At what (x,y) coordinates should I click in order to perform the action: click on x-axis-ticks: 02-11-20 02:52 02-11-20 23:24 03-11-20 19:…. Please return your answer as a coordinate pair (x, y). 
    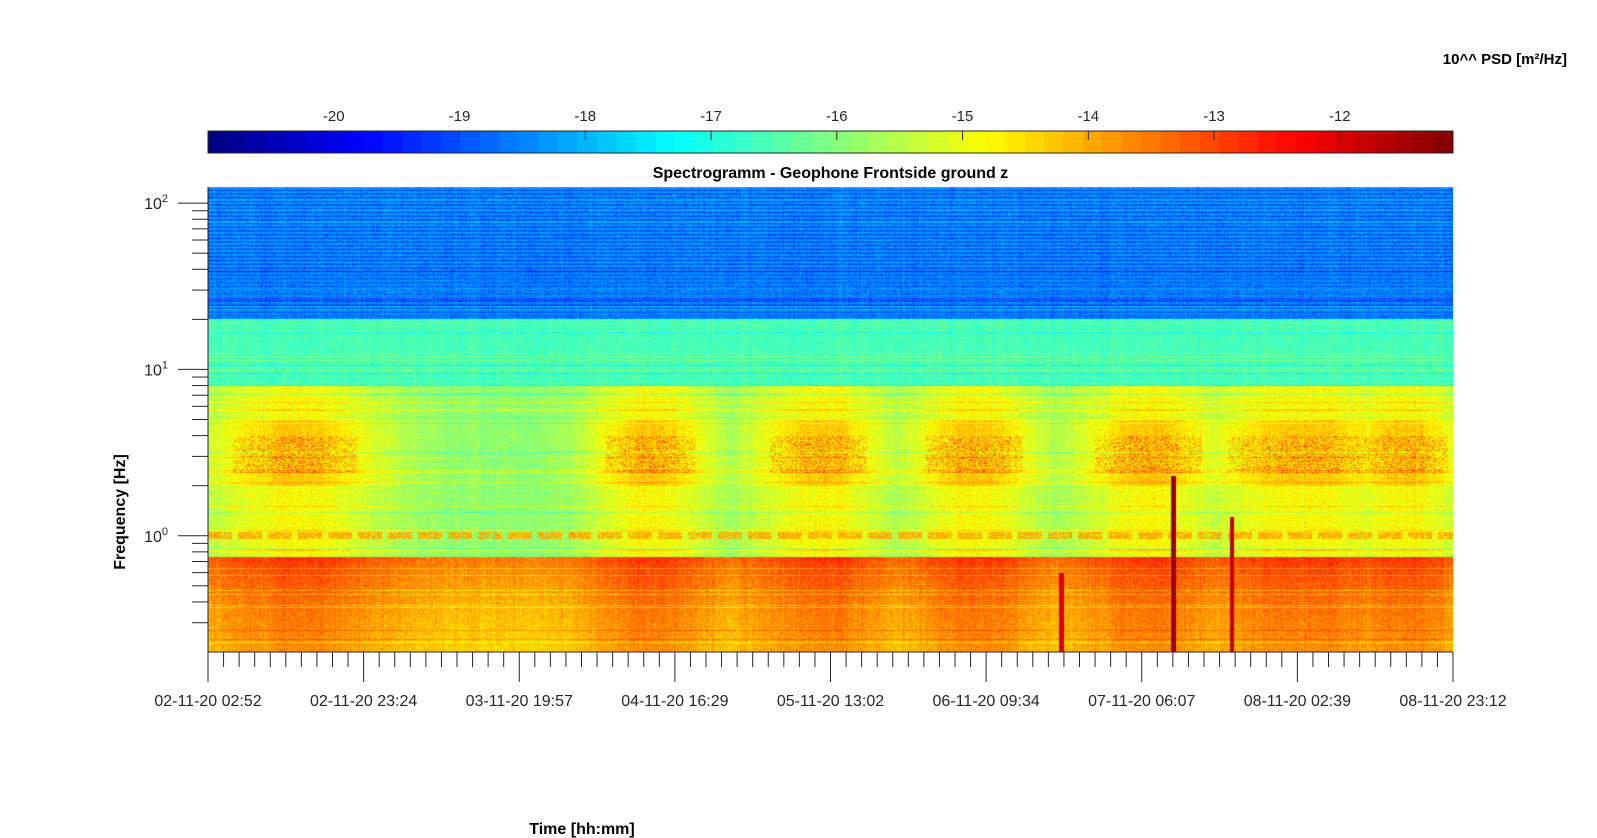
    Looking at the image, I should click on (830, 680).